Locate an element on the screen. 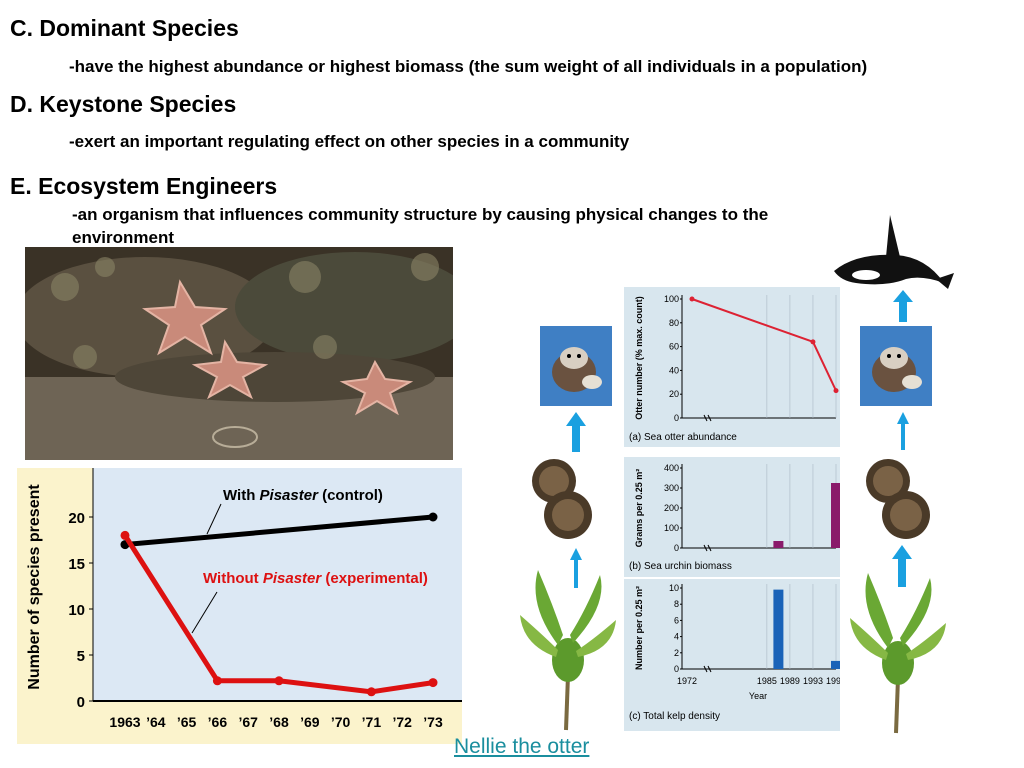 This screenshot has height=768, width=1024. species-chart-xtick: ’67 is located at coordinates (248, 722).